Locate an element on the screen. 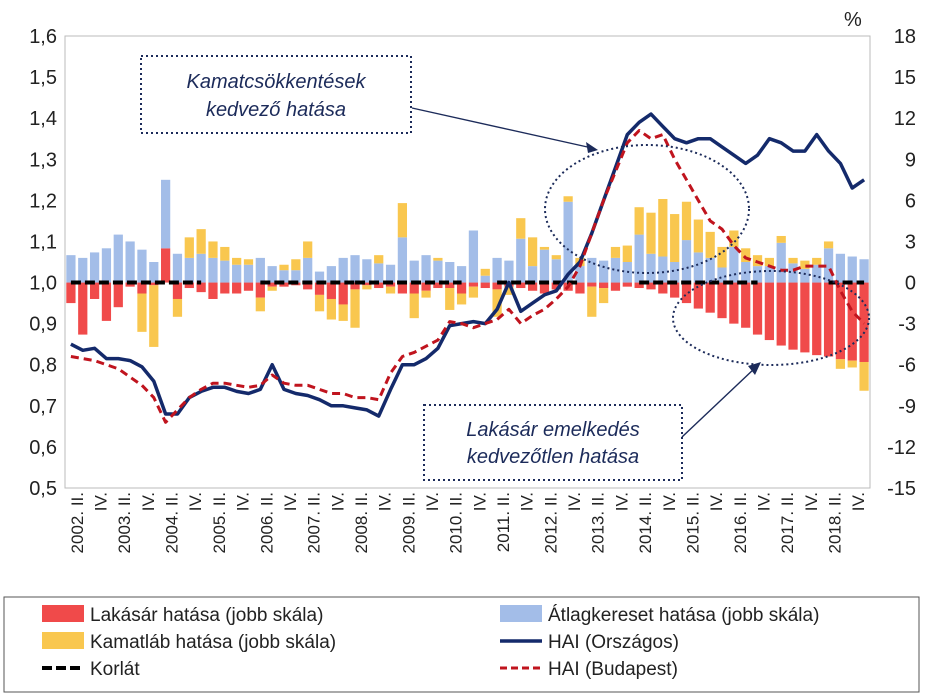  legend-label-lakasar: Lakásár hatása (jobb skála) is located at coordinates (206, 615).